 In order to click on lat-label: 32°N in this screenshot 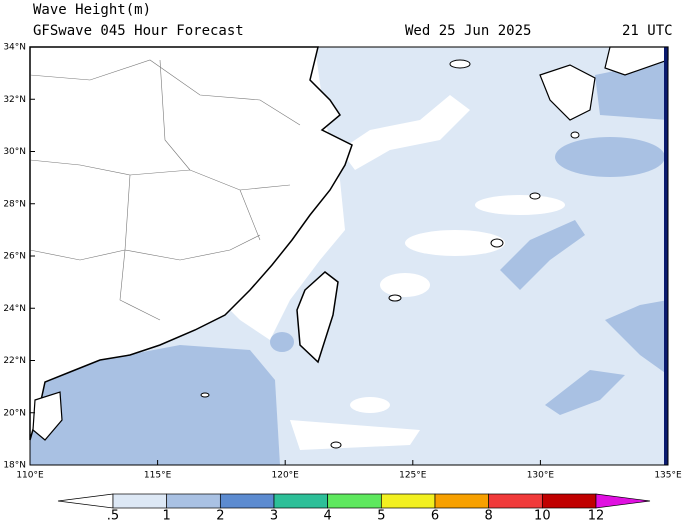, I will do `click(14, 100)`.